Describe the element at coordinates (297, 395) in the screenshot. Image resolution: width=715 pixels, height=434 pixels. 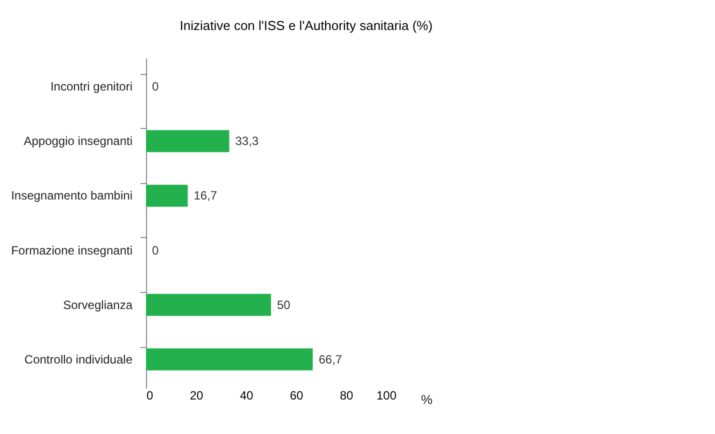
I see `x-tick-label: 60` at that location.